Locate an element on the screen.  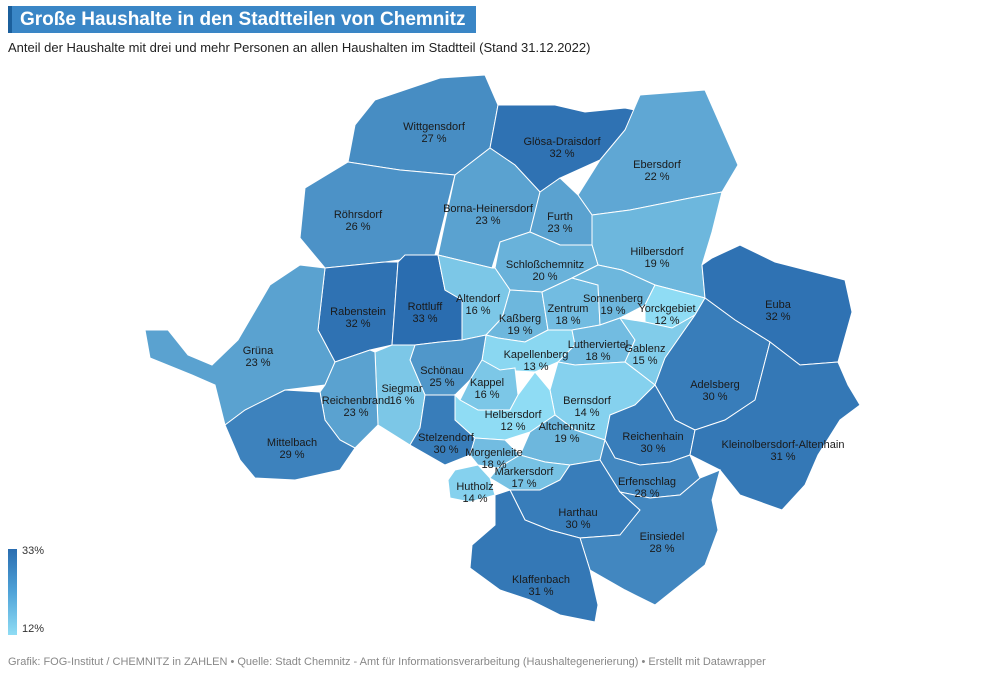
district-name-schoenau: Schönau is located at coordinates (441, 371).